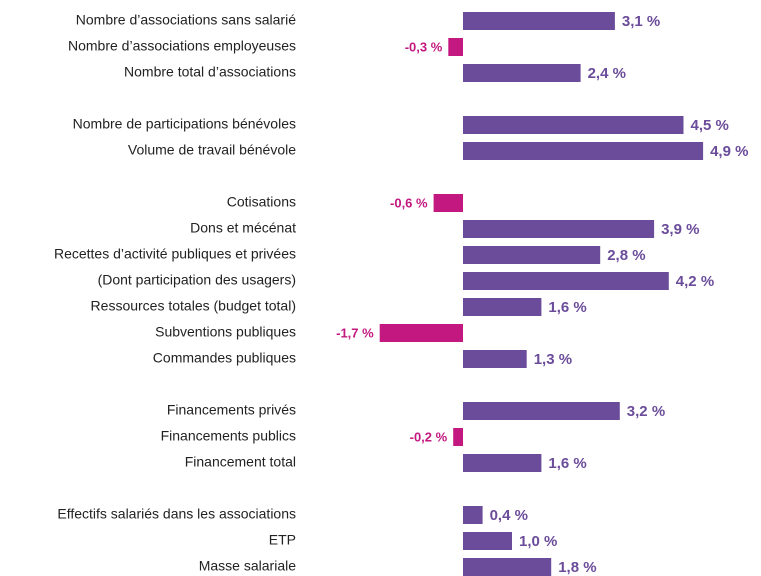  What do you see at coordinates (355, 332) in the screenshot?
I see `value-label: -1,7 %` at bounding box center [355, 332].